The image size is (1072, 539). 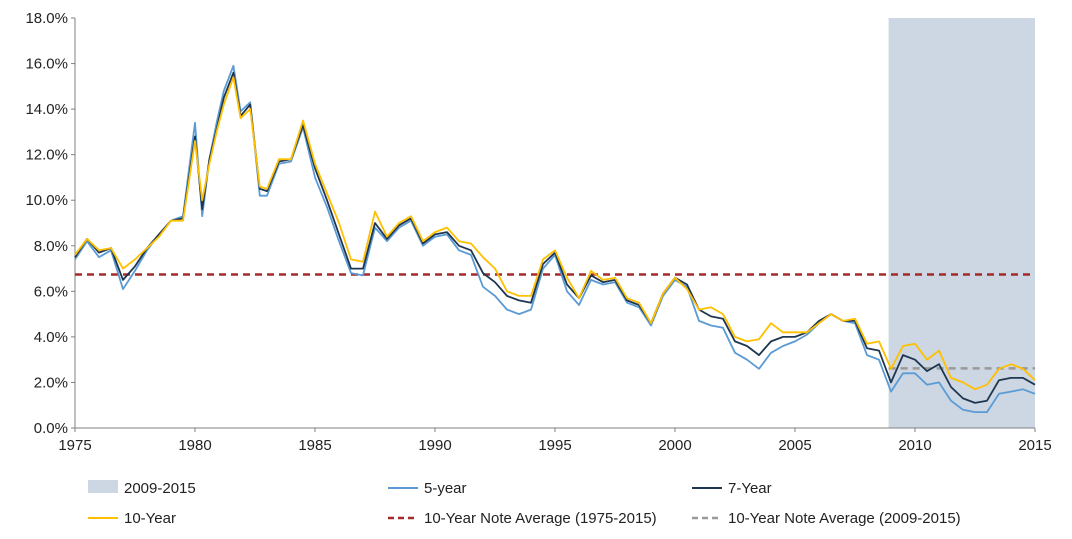 What do you see at coordinates (314, 445) in the screenshot?
I see `x-tick-label: 1985` at bounding box center [314, 445].